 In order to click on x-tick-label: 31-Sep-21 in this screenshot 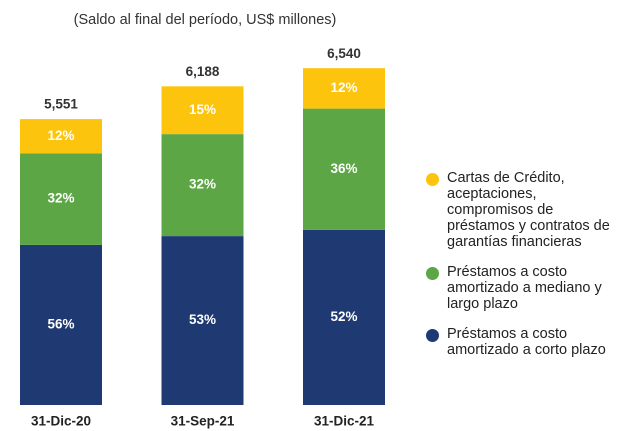, I will do `click(203, 421)`.